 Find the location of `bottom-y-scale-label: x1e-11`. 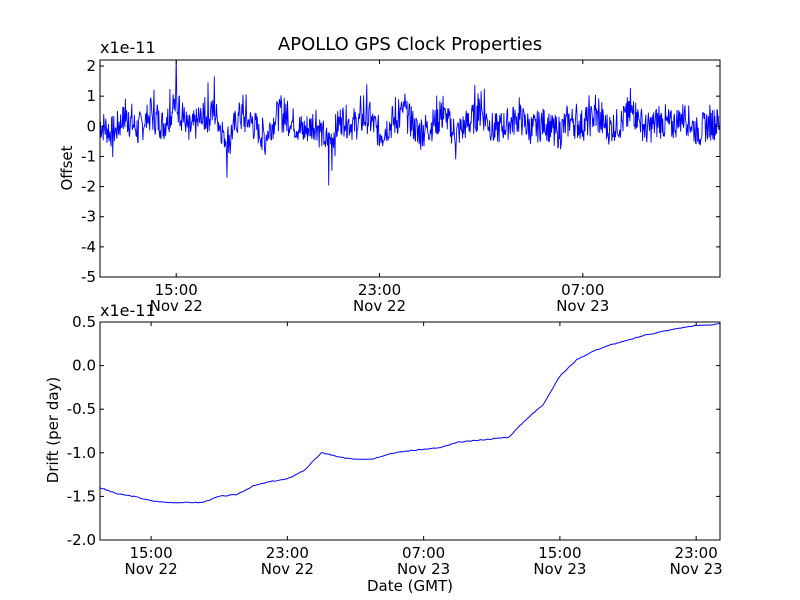

bottom-y-scale-label: x1e-11 is located at coordinates (128, 310).